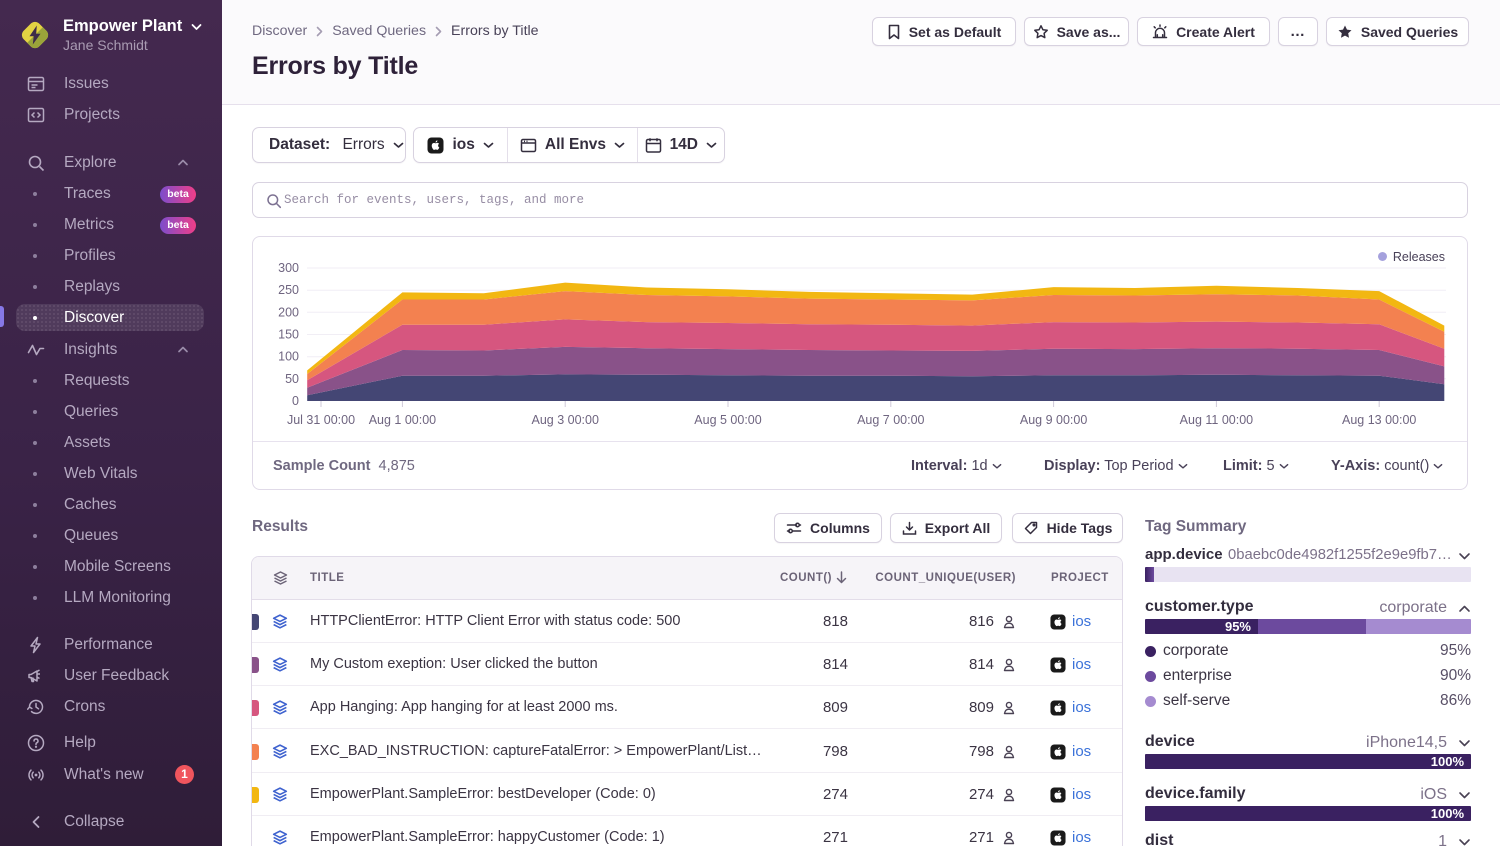 The height and width of the screenshot is (846, 1500). What do you see at coordinates (288, 268) in the screenshot?
I see `svg-text: 300` at bounding box center [288, 268].